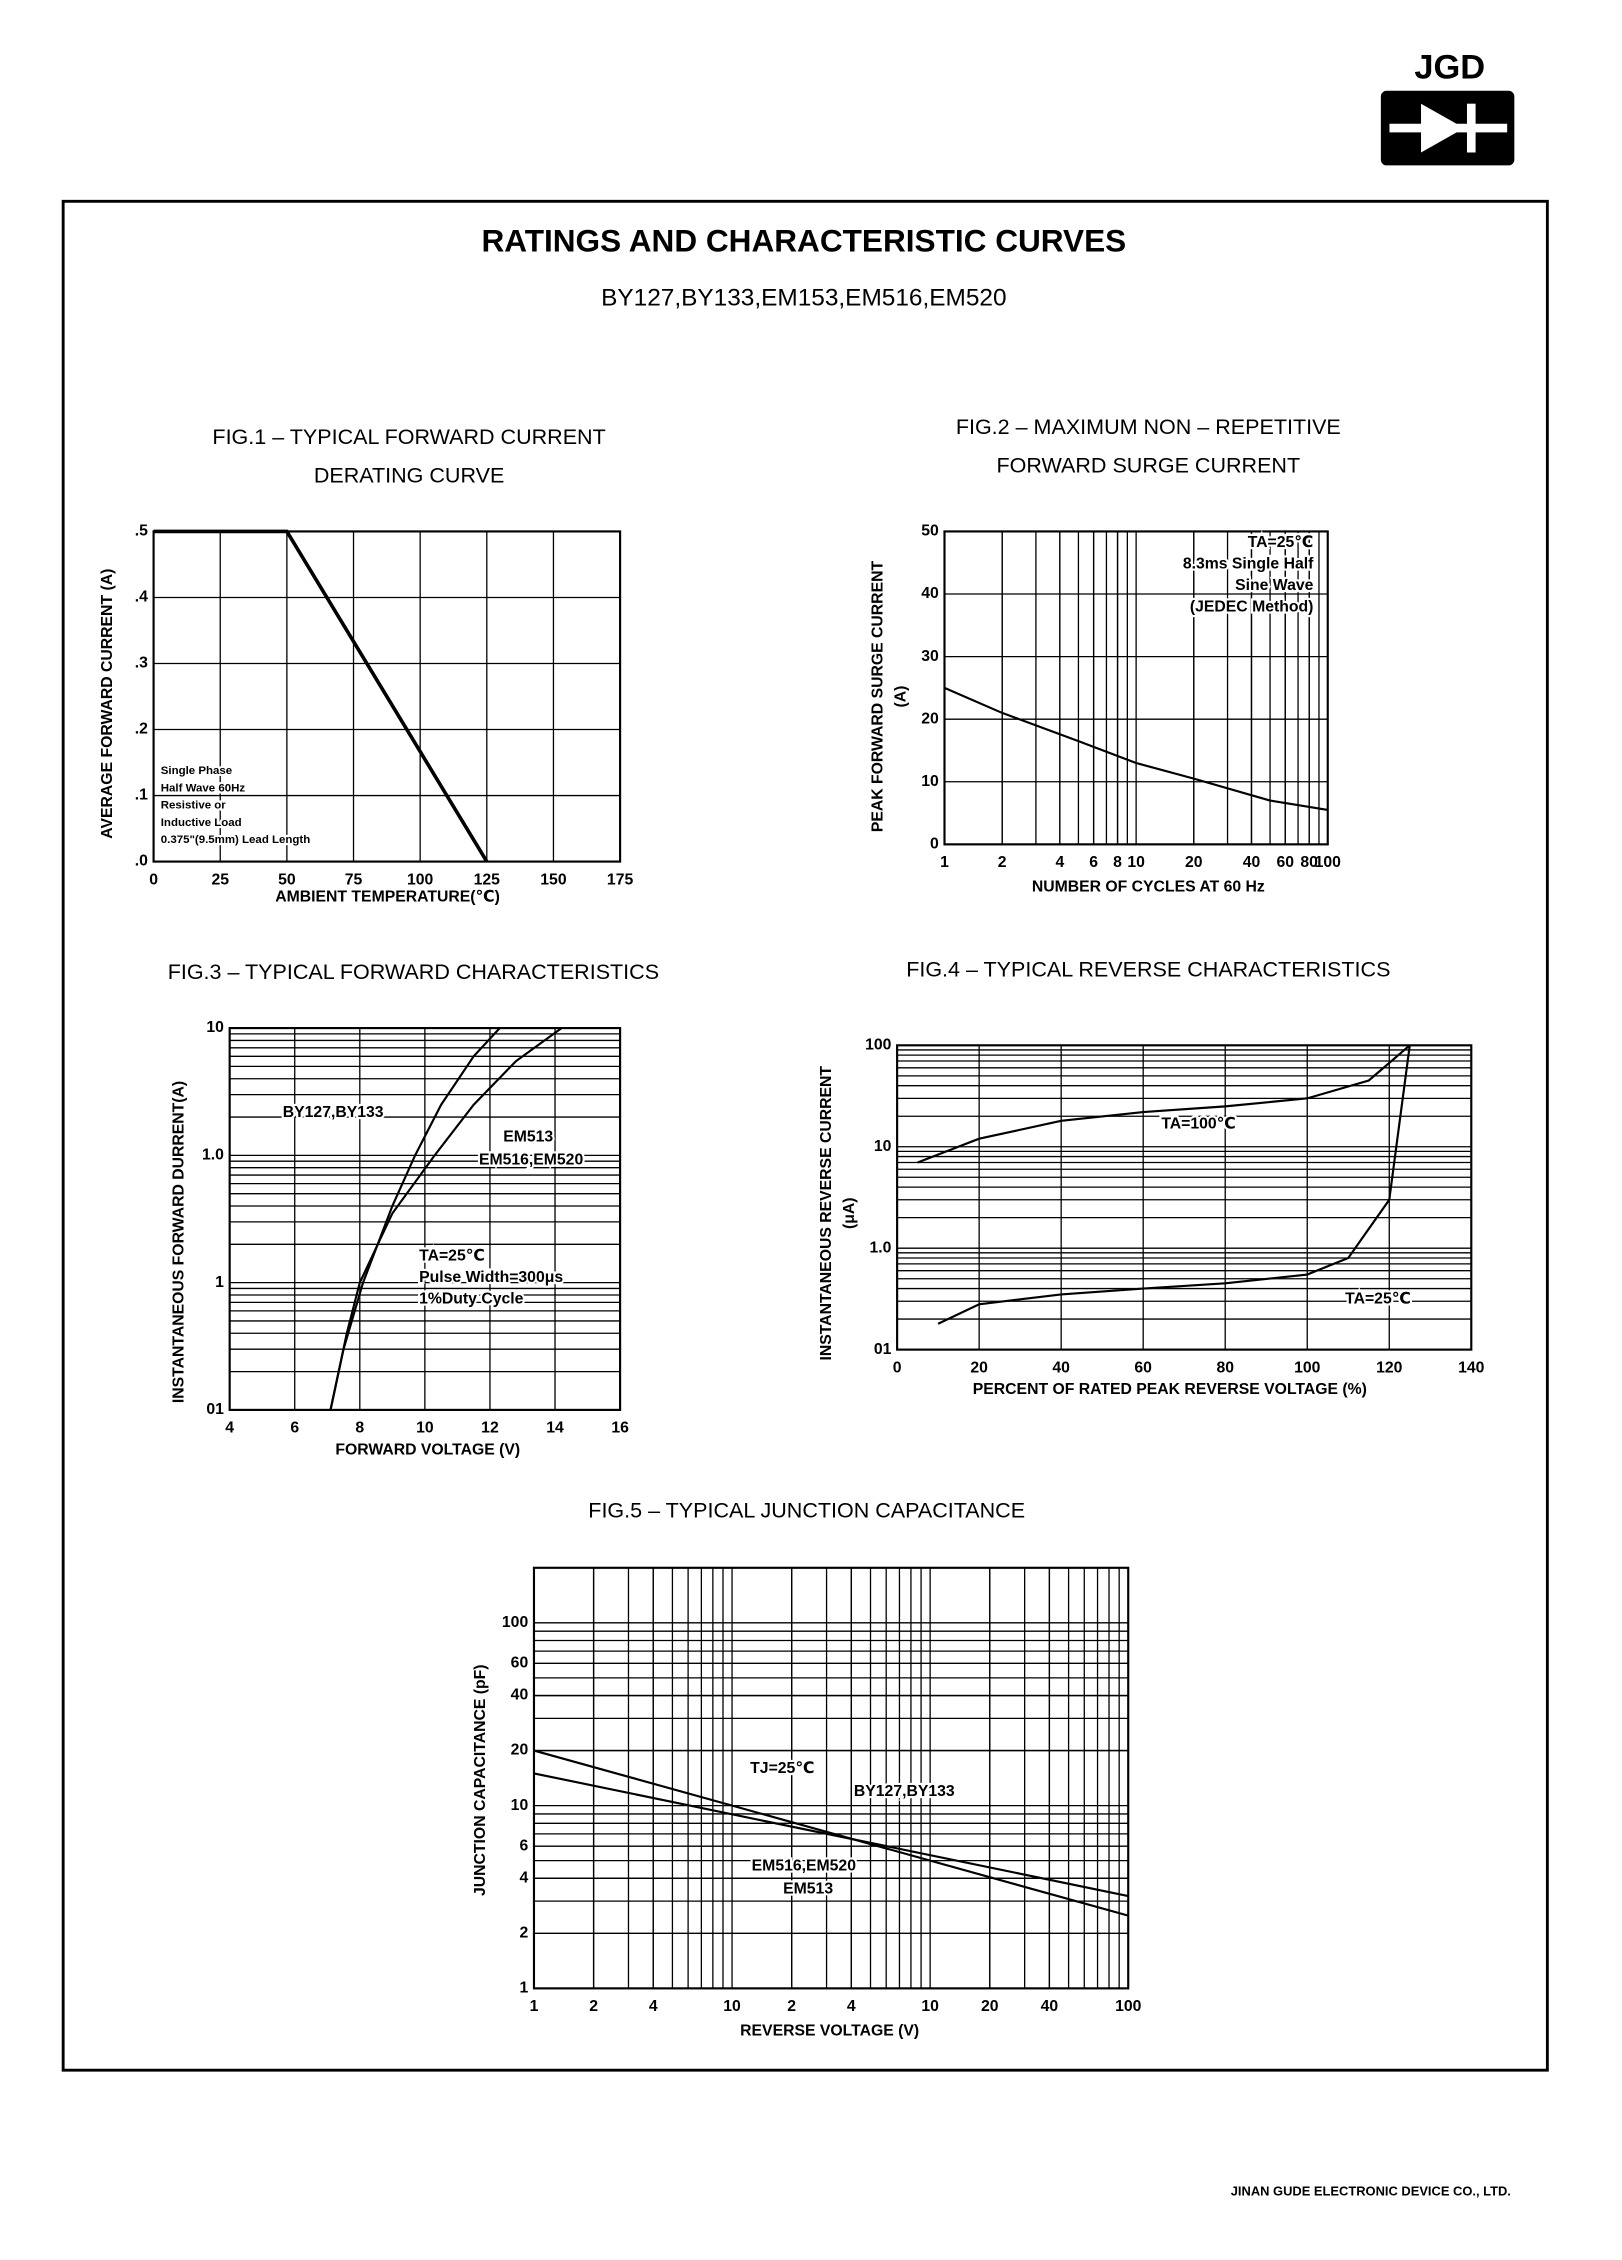 The height and width of the screenshot is (2260, 1622). Describe the element at coordinates (620, 1428) in the screenshot. I see `x-tick-label: 16` at that location.